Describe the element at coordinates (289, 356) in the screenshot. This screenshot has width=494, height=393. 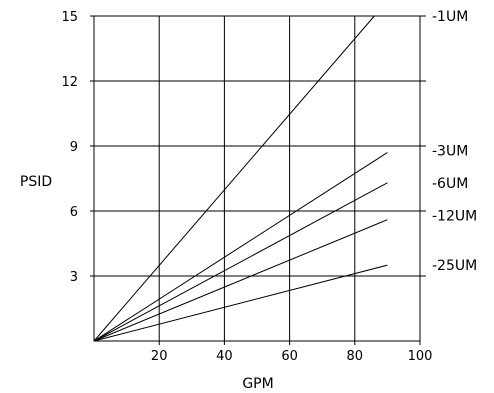
I see `x-tick-label: 60` at that location.